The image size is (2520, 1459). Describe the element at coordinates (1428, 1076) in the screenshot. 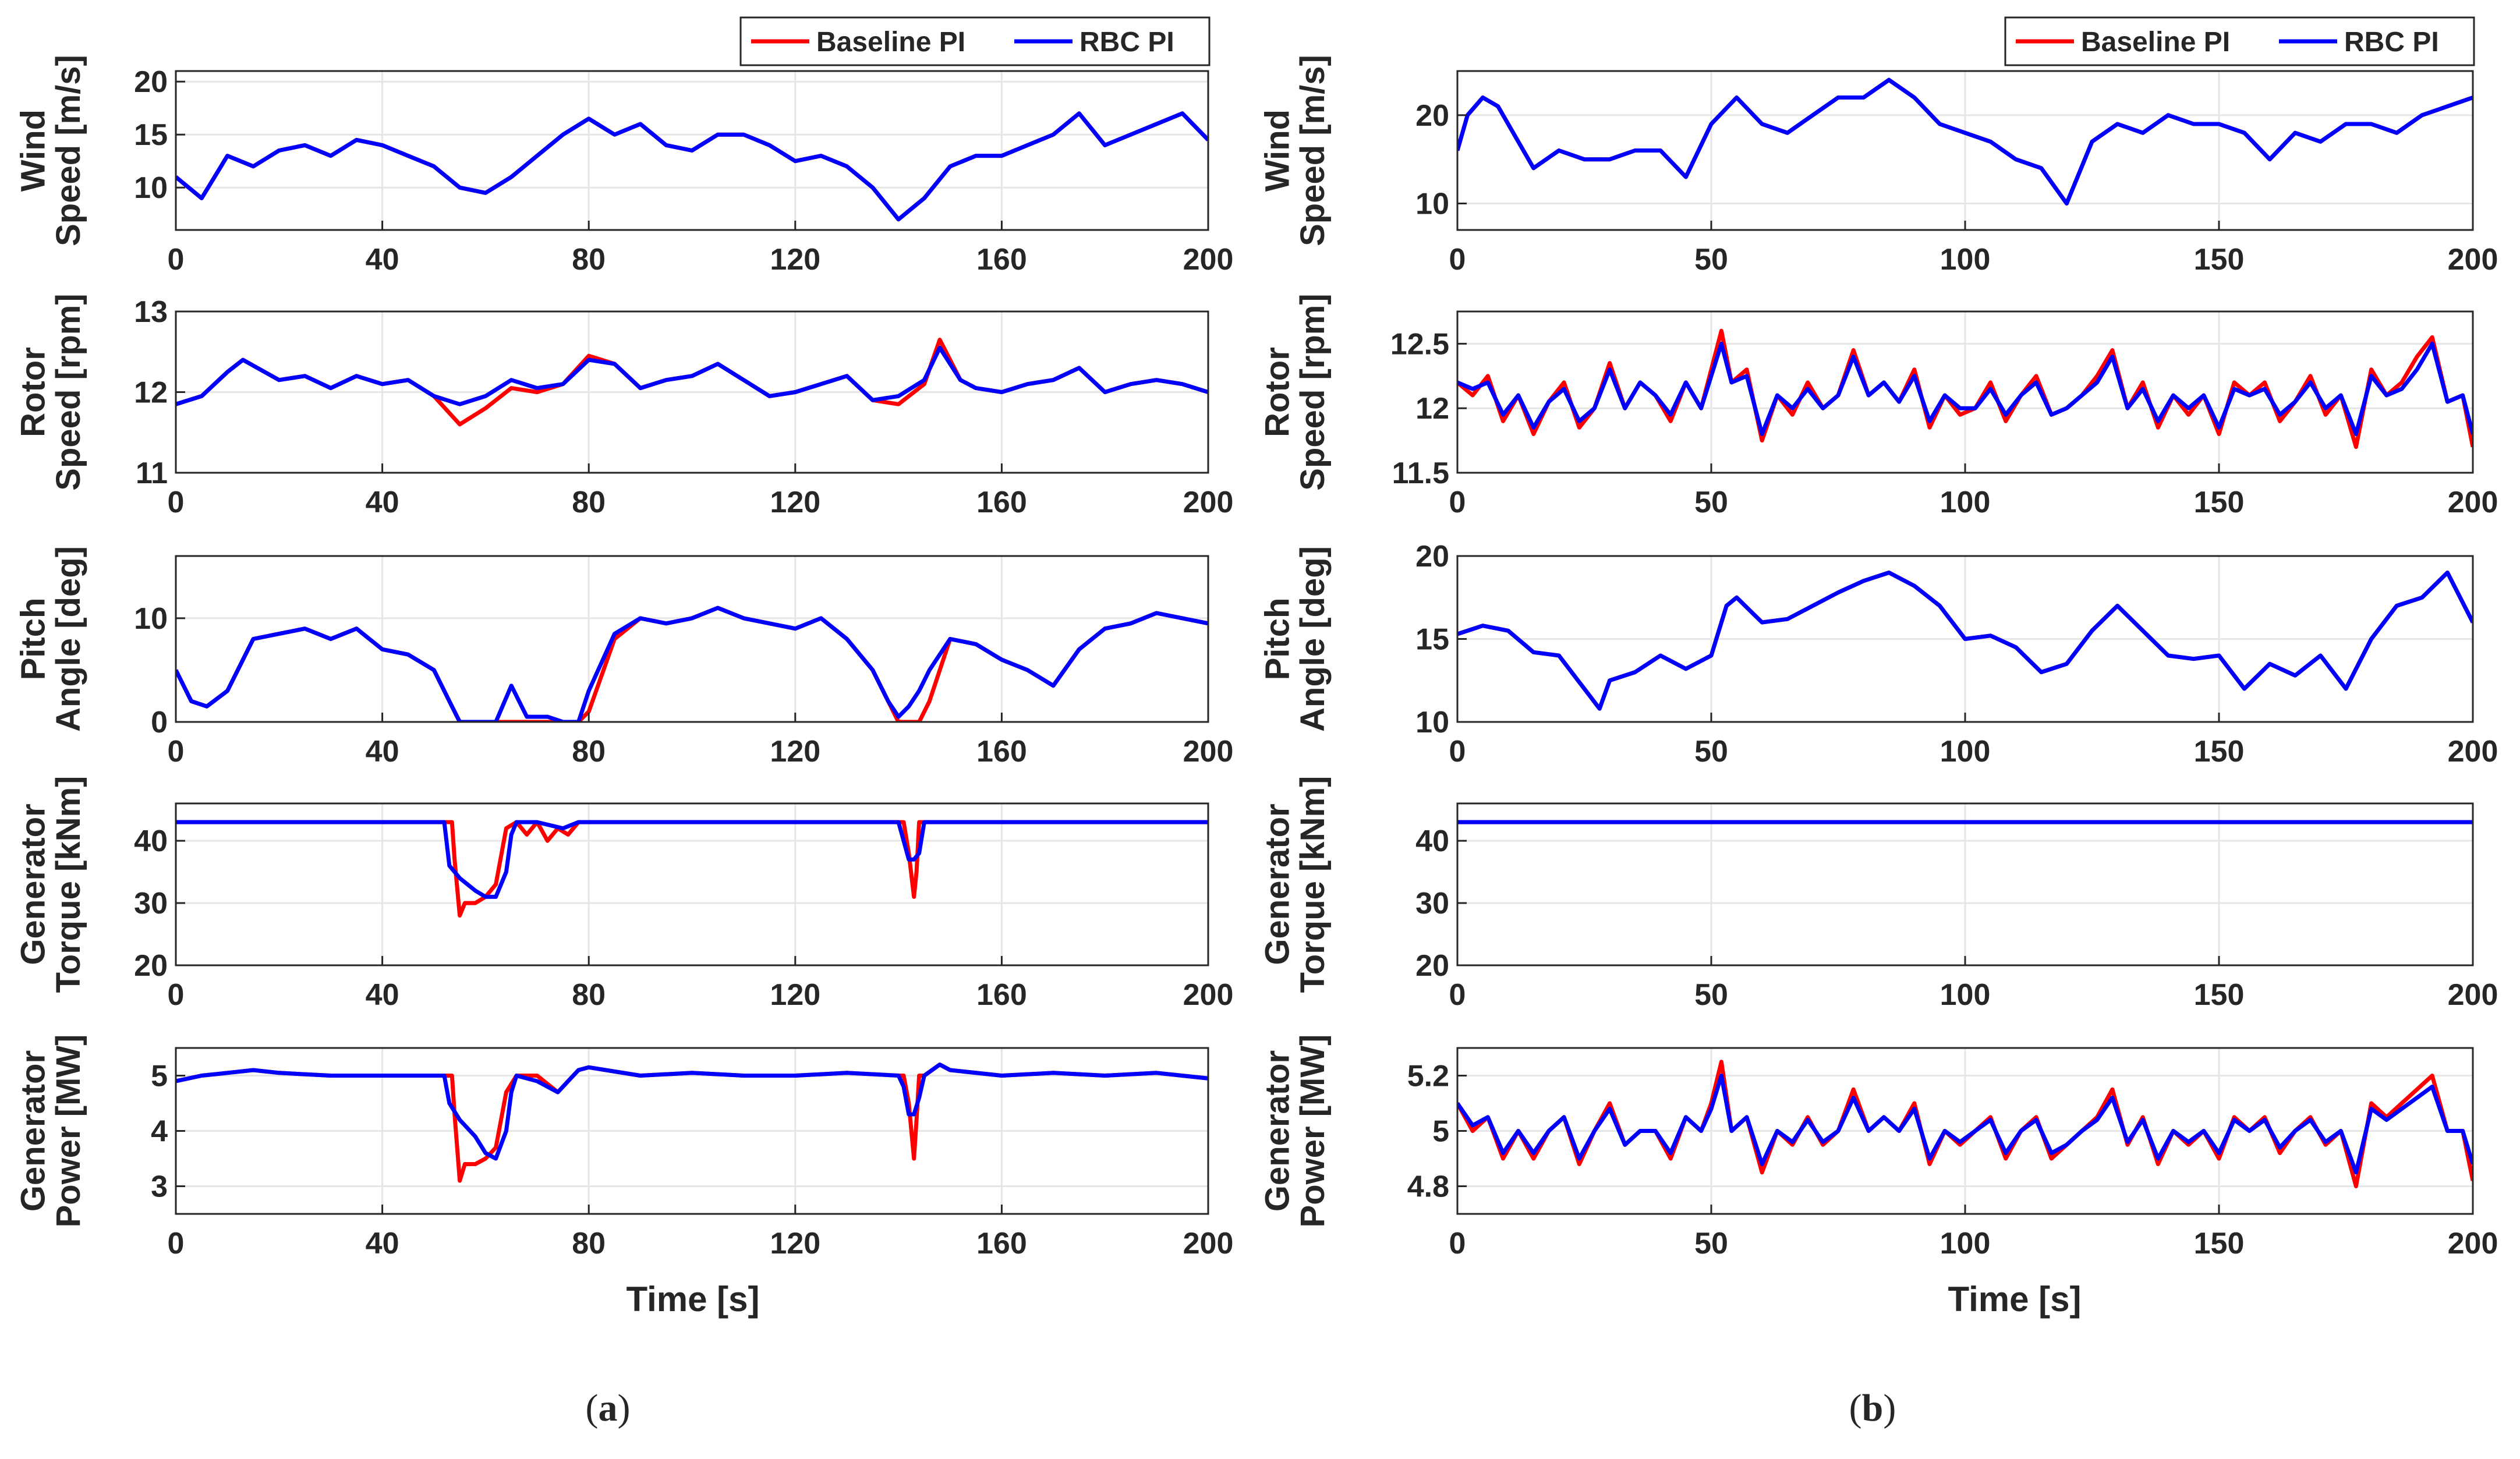

I see `y-tick-label: 5.2` at that location.